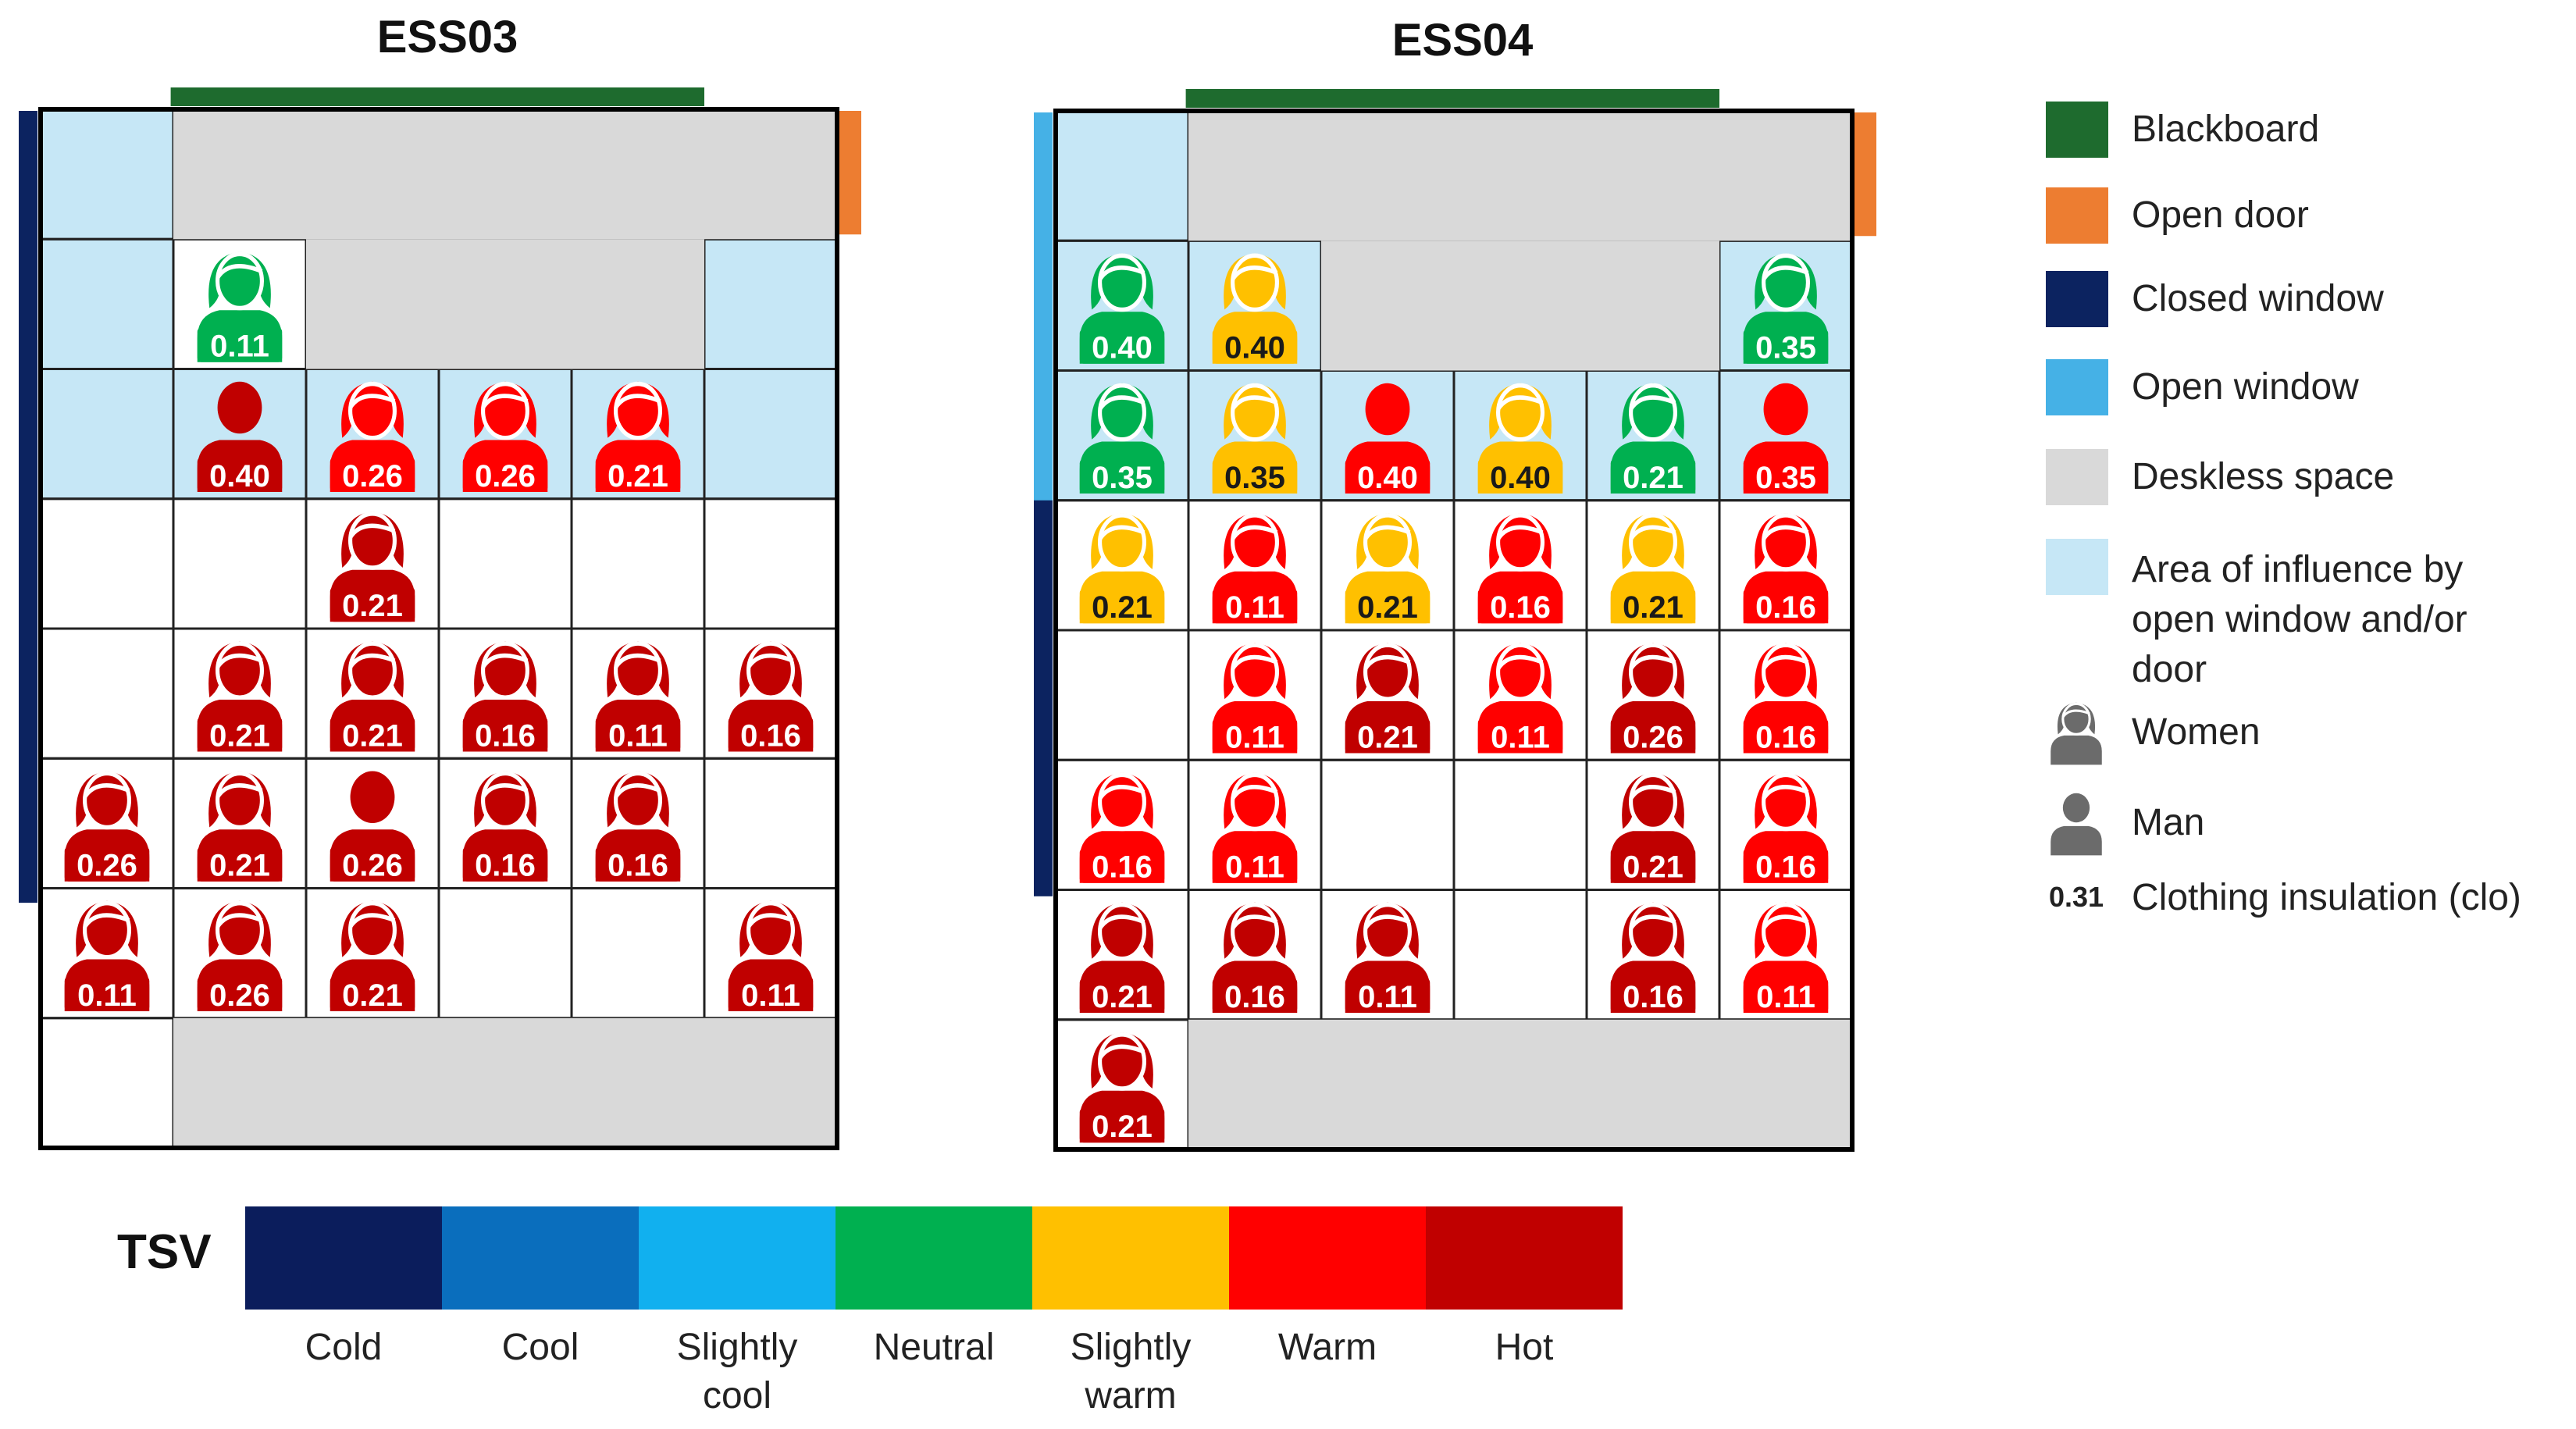  I want to click on blackboard, so click(1452, 98).